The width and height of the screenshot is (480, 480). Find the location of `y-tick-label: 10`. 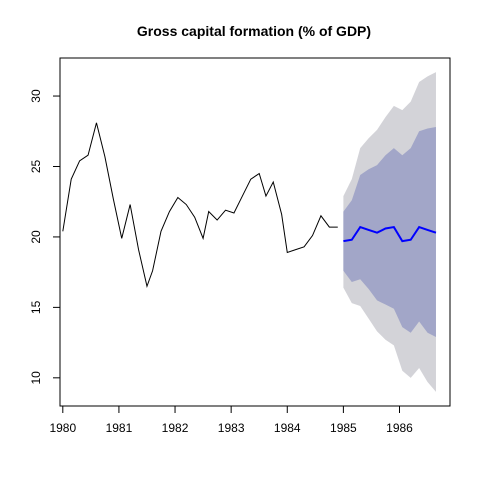

y-tick-label: 10 is located at coordinates (36, 378).